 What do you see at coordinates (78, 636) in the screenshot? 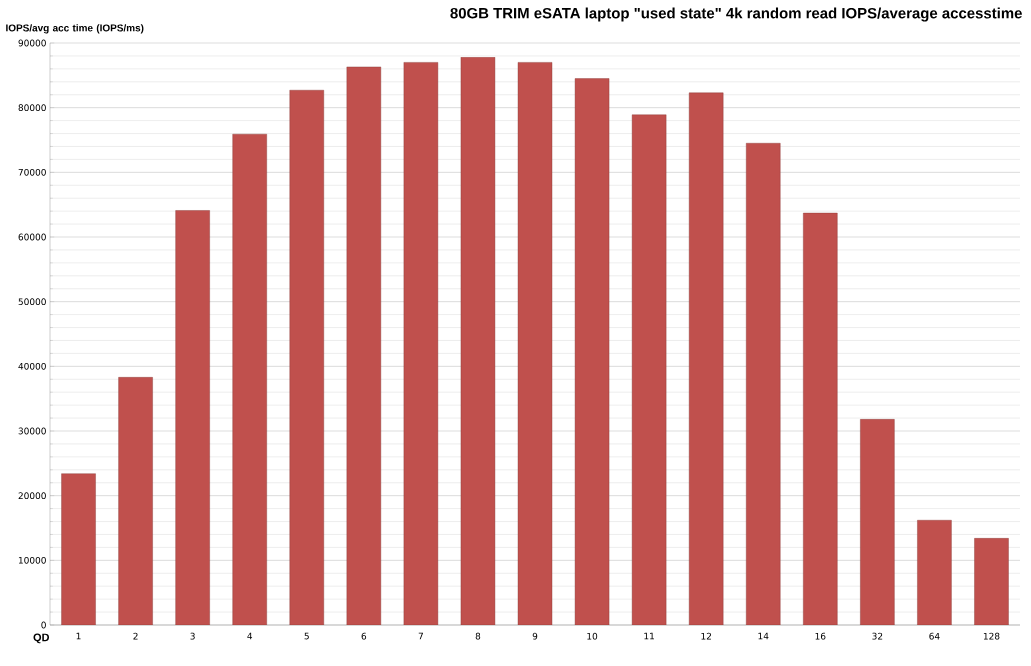
I see `x-tick-label: 1` at bounding box center [78, 636].